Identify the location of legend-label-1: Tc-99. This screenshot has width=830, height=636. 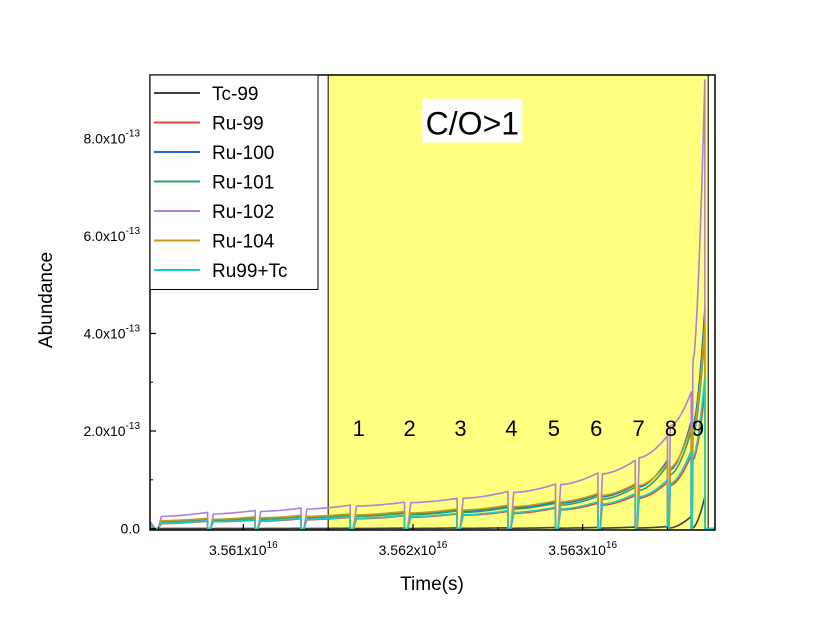
(235, 94).